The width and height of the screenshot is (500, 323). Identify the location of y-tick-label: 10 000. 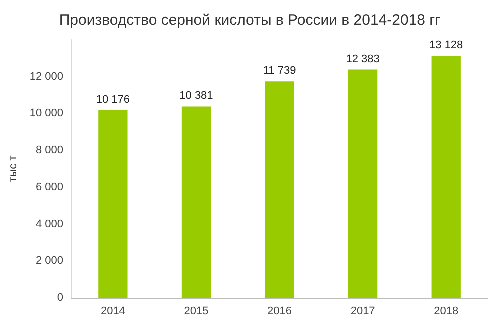
(47, 114).